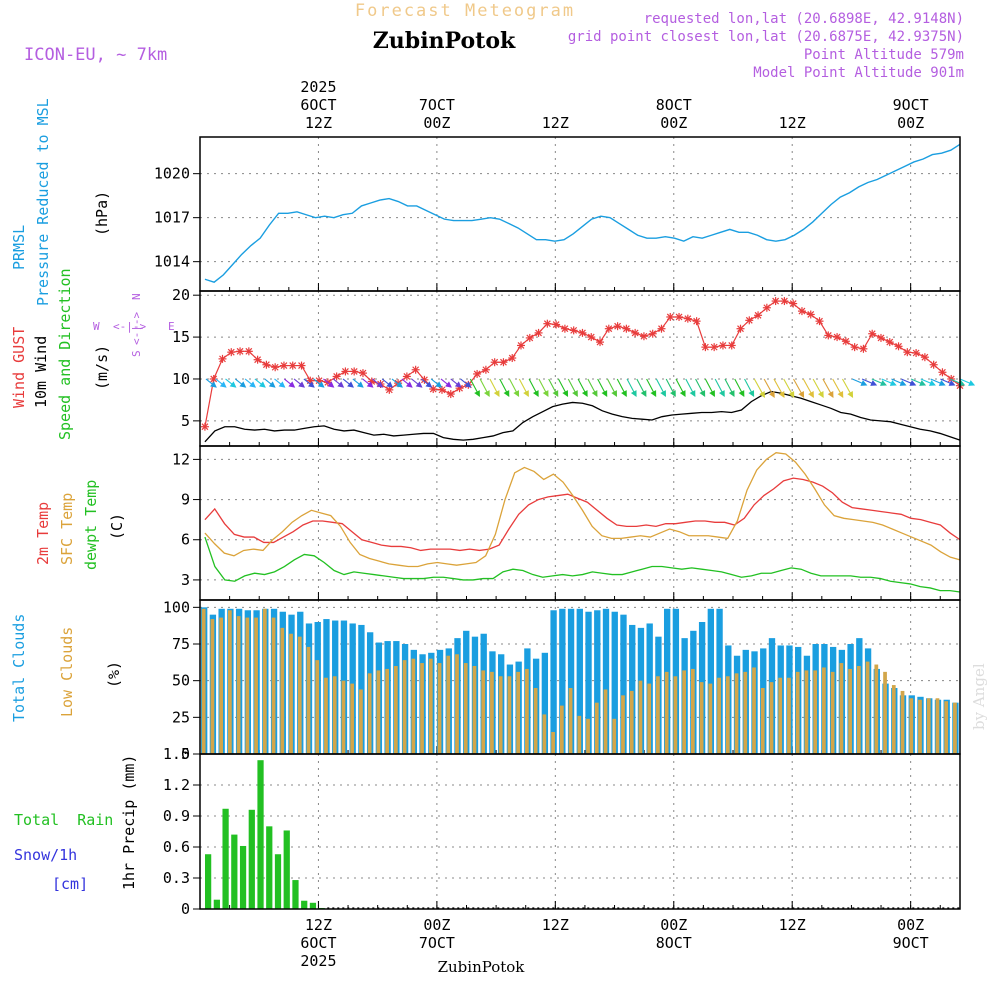 Image resolution: width=1000 pixels, height=1000 pixels. Describe the element at coordinates (614, 682) in the screenshot. I see `total-cloud-bar` at that location.